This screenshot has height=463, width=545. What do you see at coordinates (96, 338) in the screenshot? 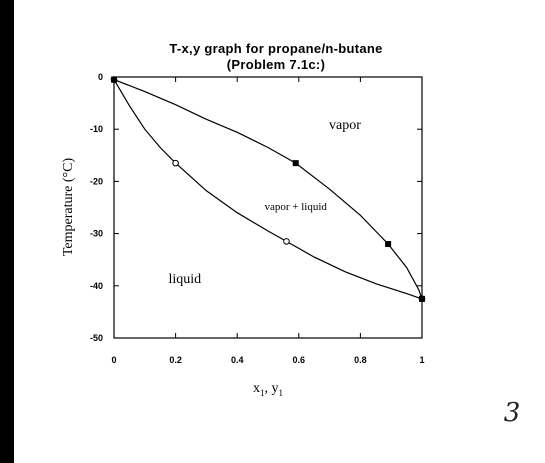
I see `y-tick-label: -50` at bounding box center [96, 338].